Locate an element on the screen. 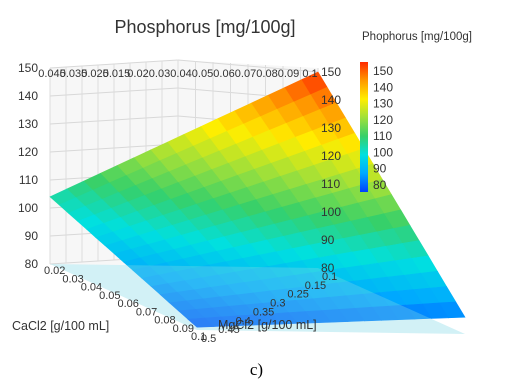 The width and height of the screenshot is (513, 392). colorbar-title: Phophorus [mg/100g] is located at coordinates (417, 37).